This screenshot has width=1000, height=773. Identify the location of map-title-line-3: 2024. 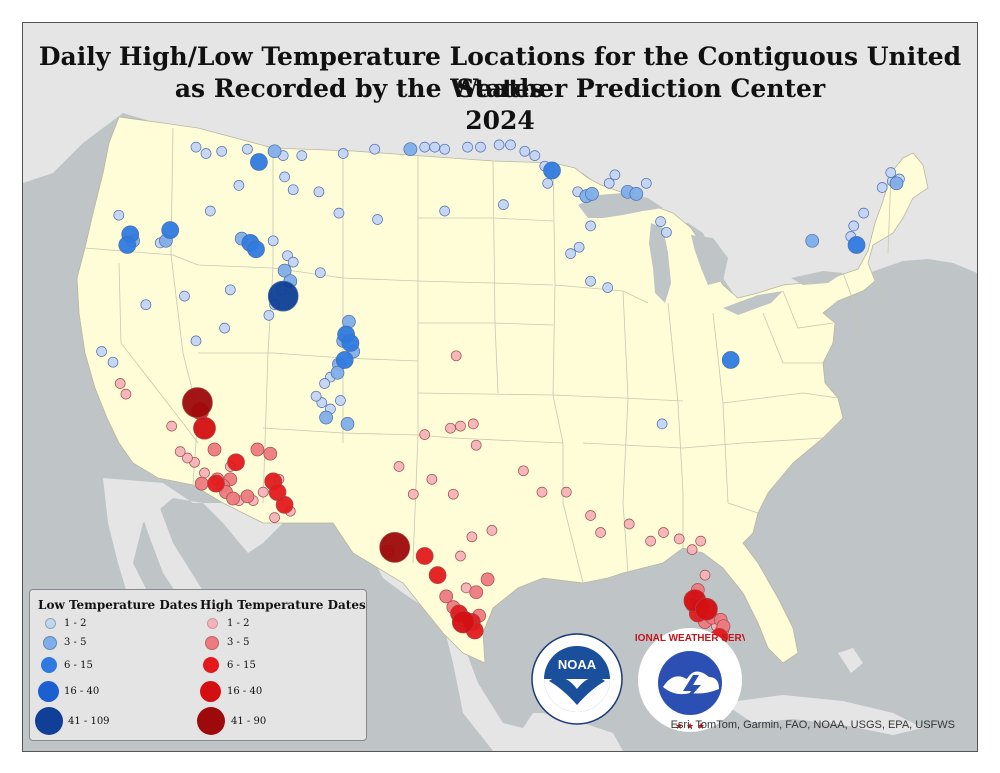
(500, 120).